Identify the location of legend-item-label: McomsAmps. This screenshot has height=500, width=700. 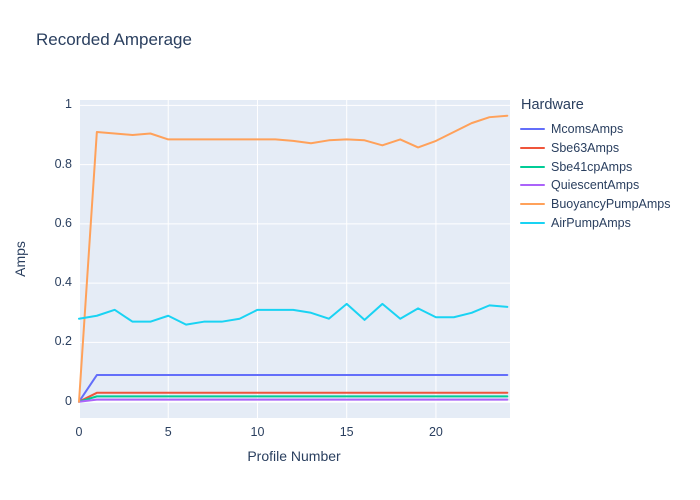
(587, 129).